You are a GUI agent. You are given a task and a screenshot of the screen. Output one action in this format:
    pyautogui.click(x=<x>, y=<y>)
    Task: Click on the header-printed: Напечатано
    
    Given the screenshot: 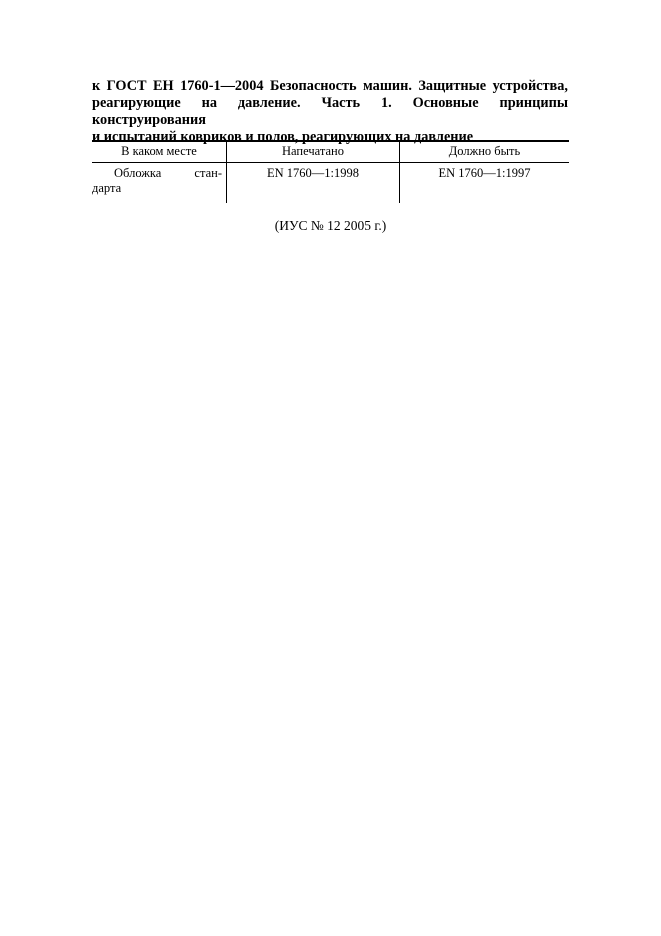 What is the action you would take?
    pyautogui.click(x=313, y=151)
    